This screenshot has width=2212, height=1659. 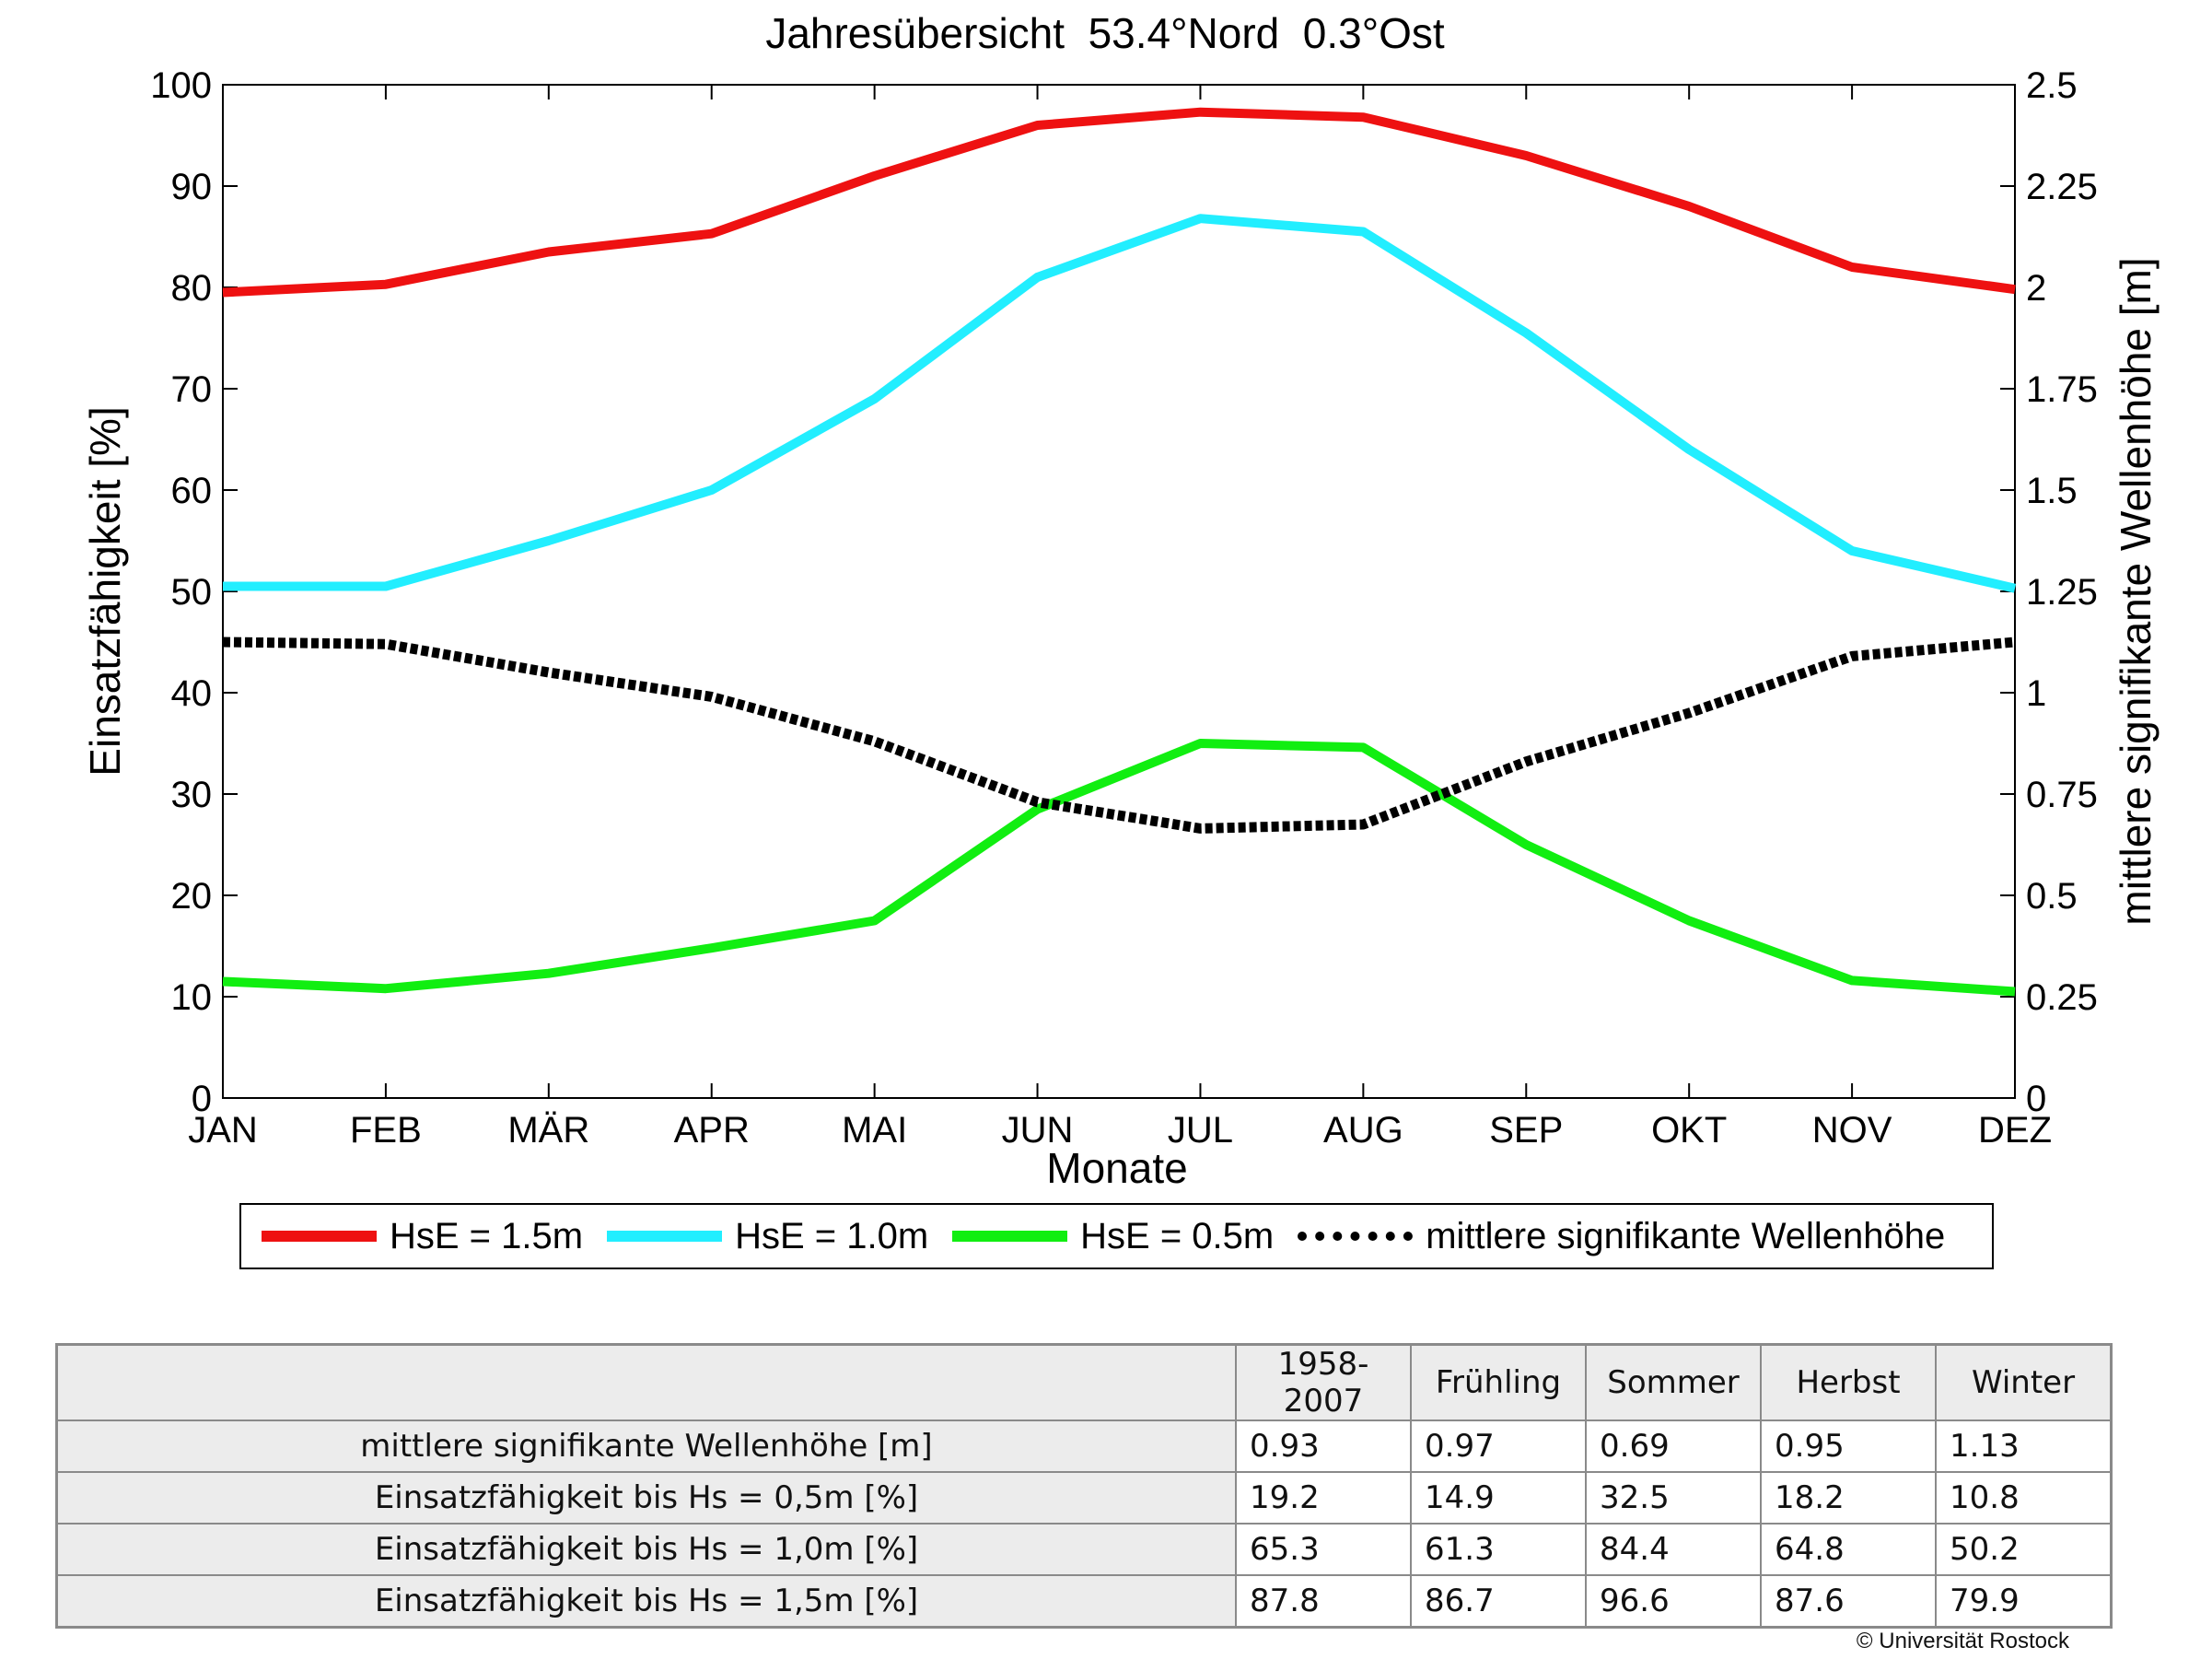 I want to click on y-tick-label-left: 10, so click(x=192, y=997).